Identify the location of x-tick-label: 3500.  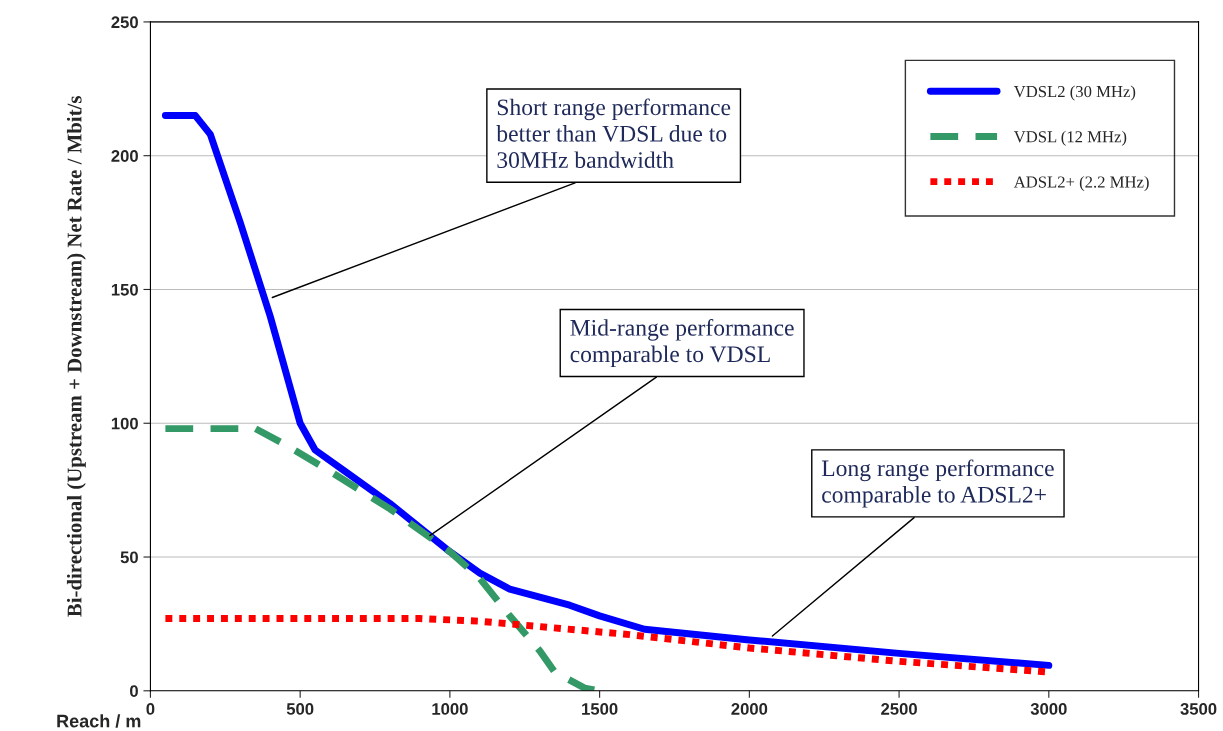
(1198, 709).